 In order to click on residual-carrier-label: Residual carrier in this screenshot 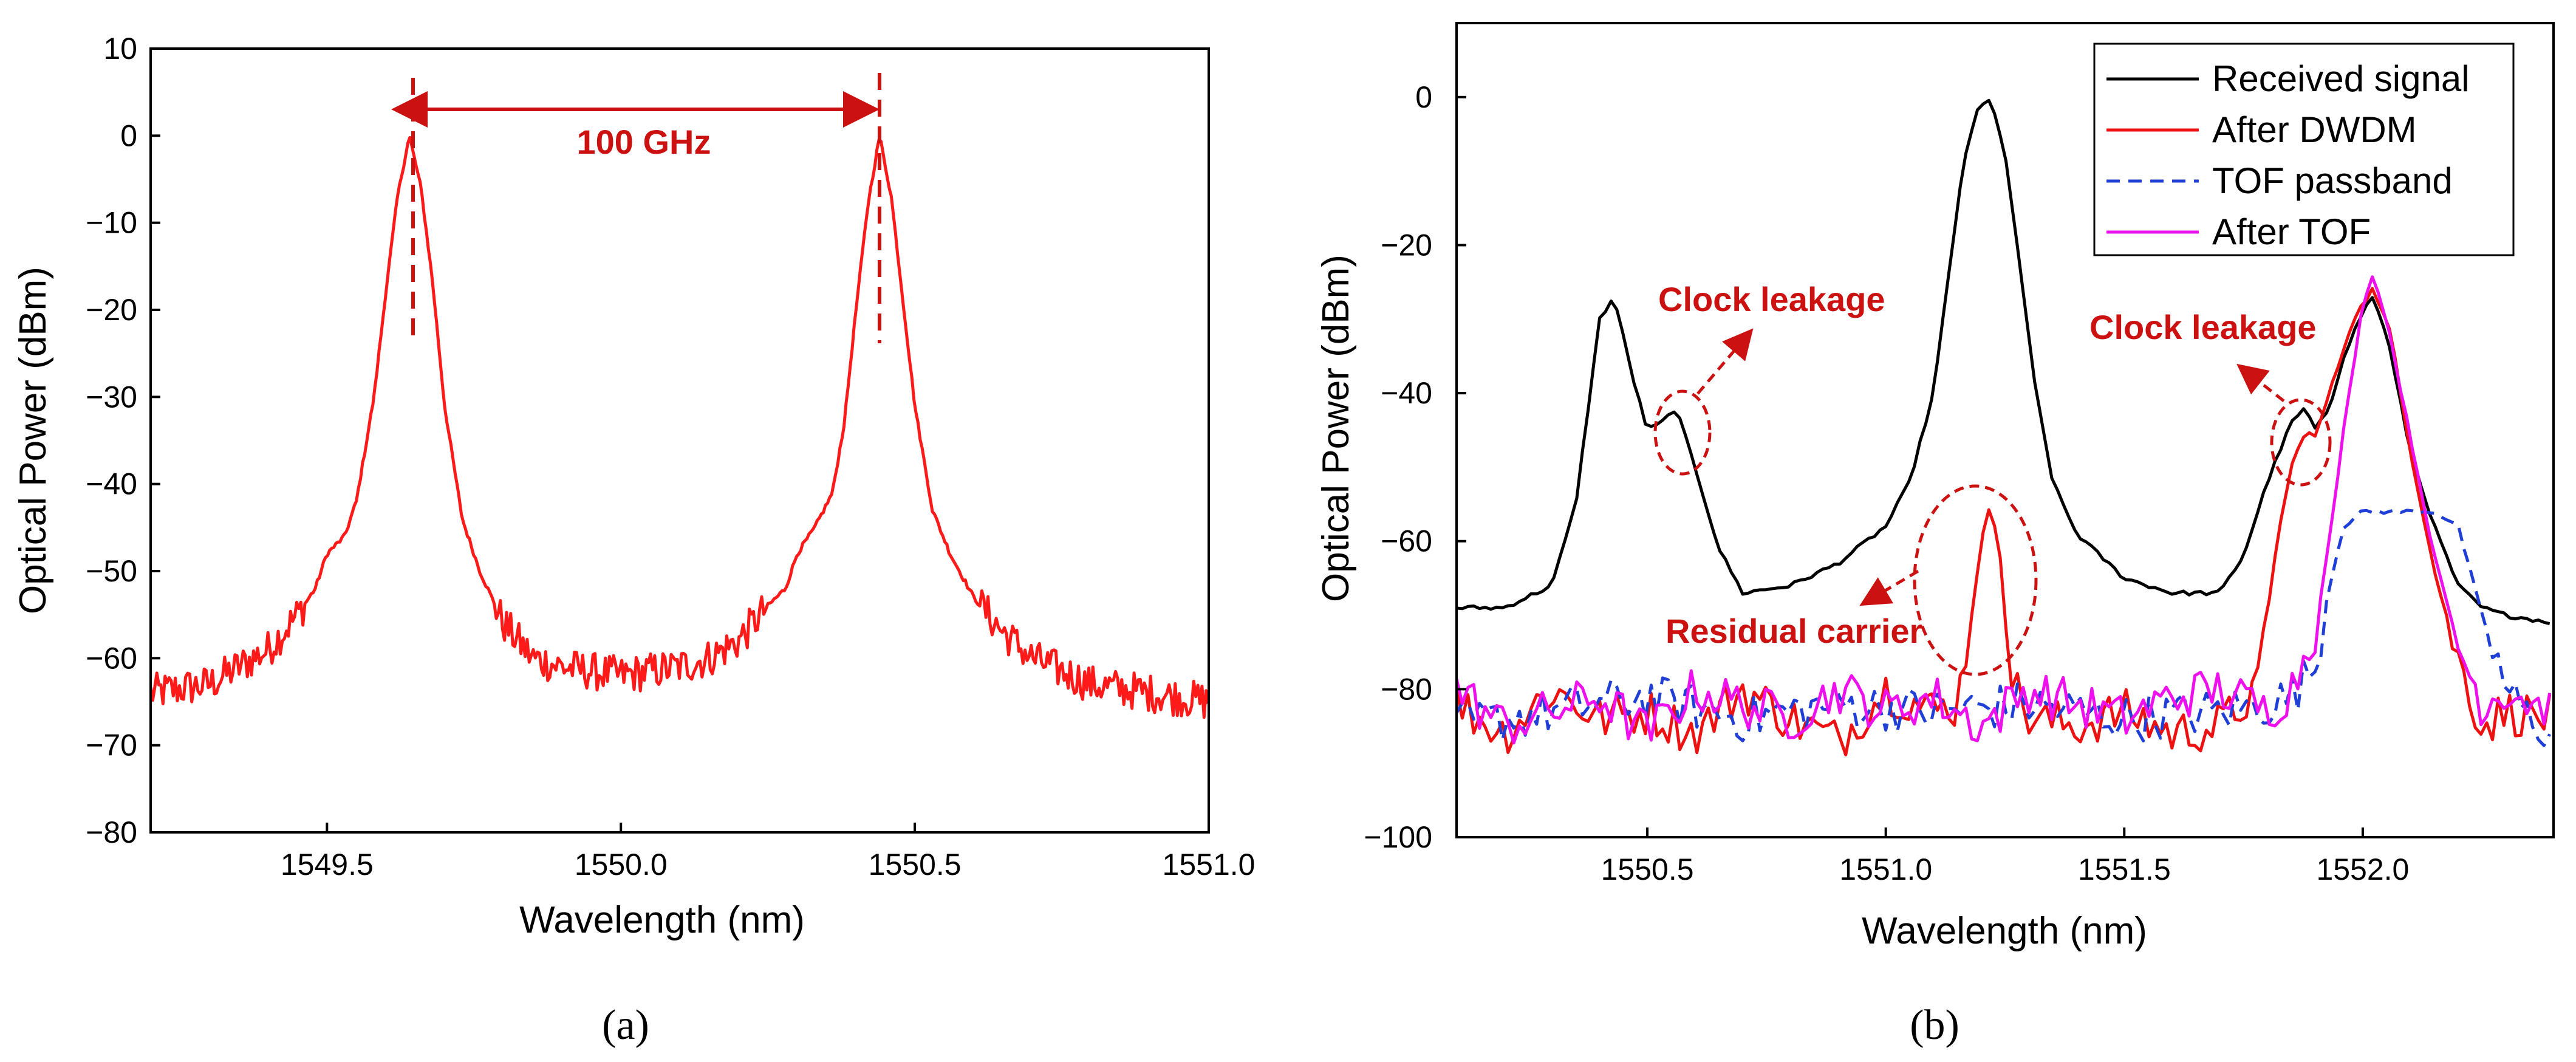, I will do `click(1794, 631)`.